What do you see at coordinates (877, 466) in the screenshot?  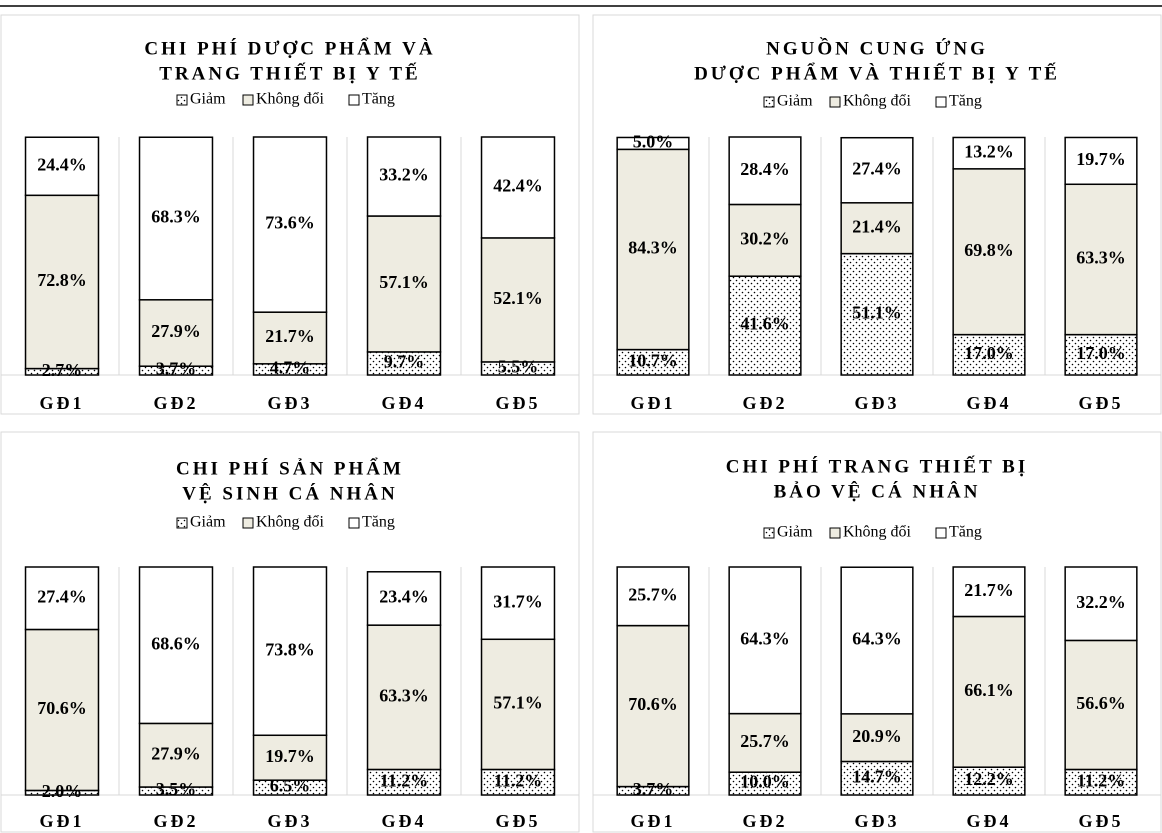 I see `chart-title: CHI PHÍ TRANG THIẾT BỊ` at bounding box center [877, 466].